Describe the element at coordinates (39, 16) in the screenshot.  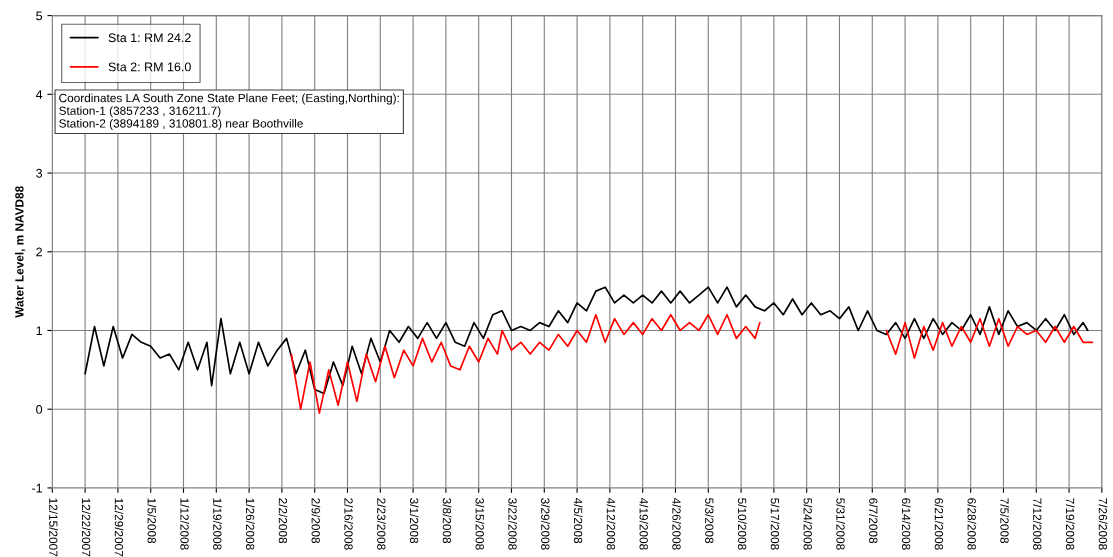
I see `y-tick-label: 5` at that location.